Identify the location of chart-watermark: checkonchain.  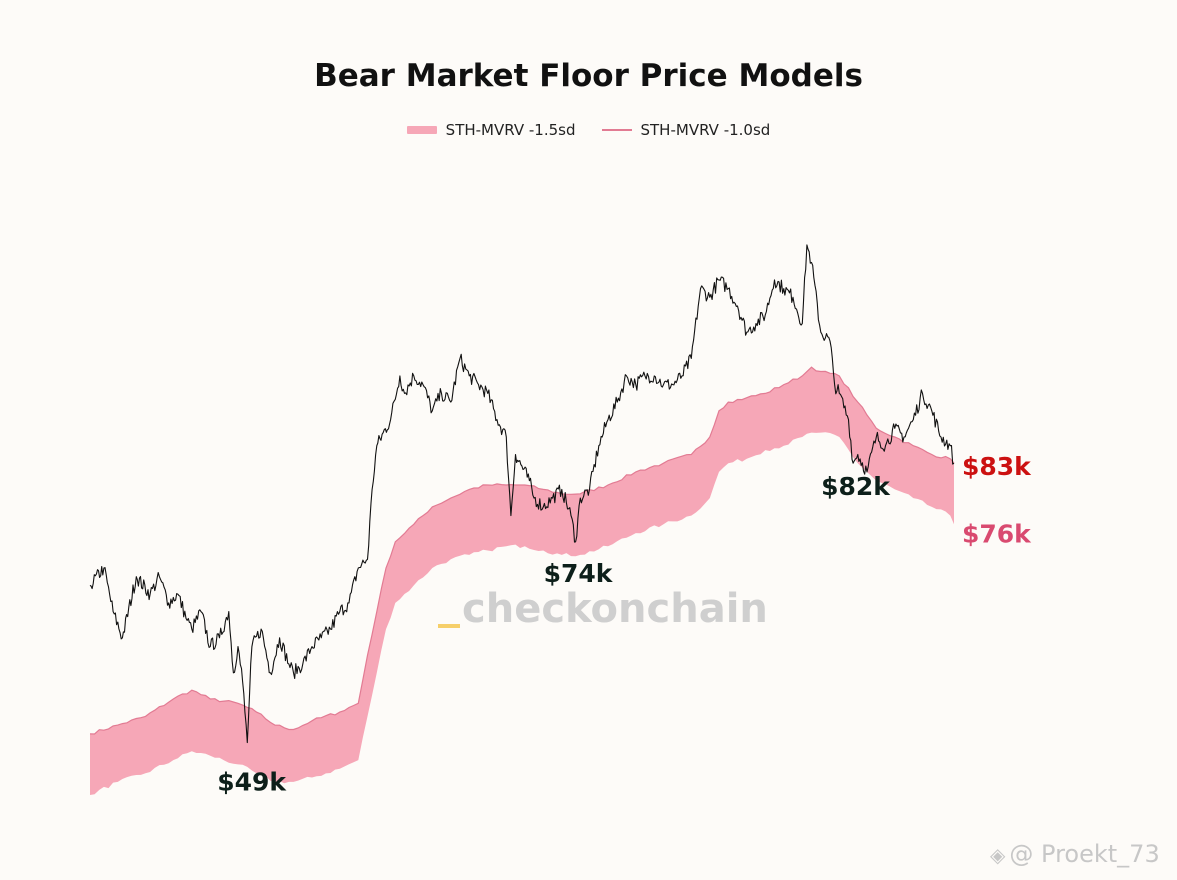
(615, 609).